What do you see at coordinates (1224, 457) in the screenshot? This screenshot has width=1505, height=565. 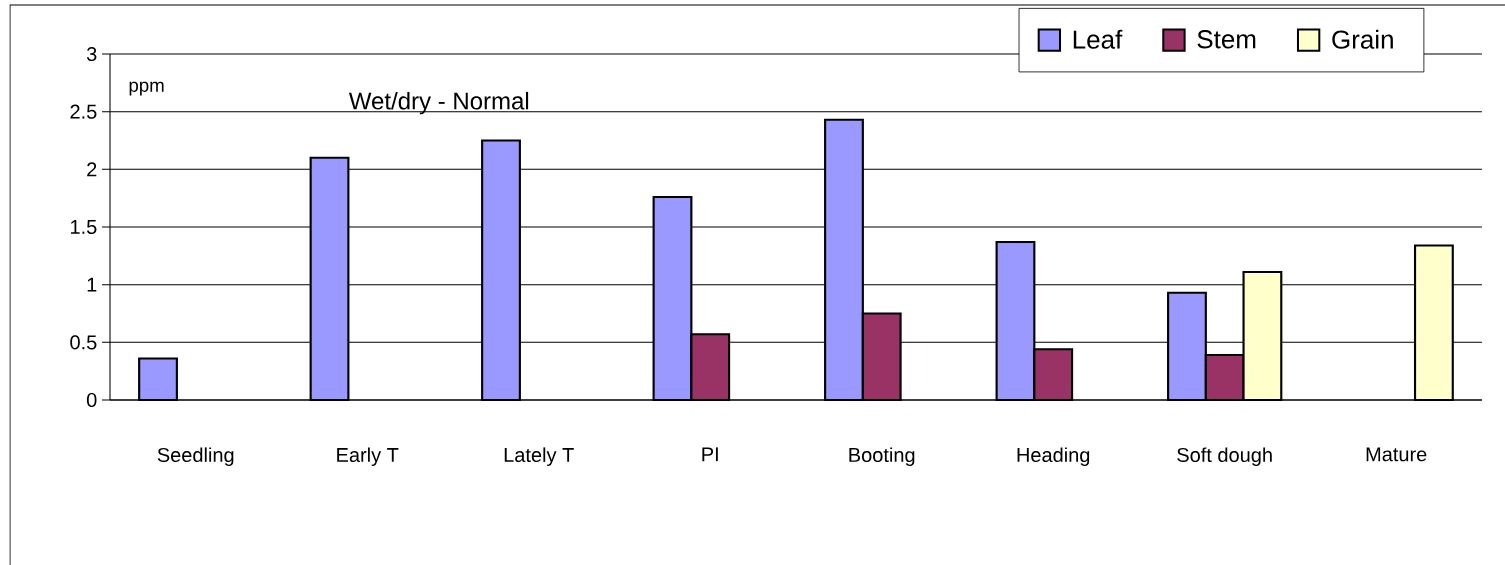 I see `x-tick-label: Soft dough` at bounding box center [1224, 457].